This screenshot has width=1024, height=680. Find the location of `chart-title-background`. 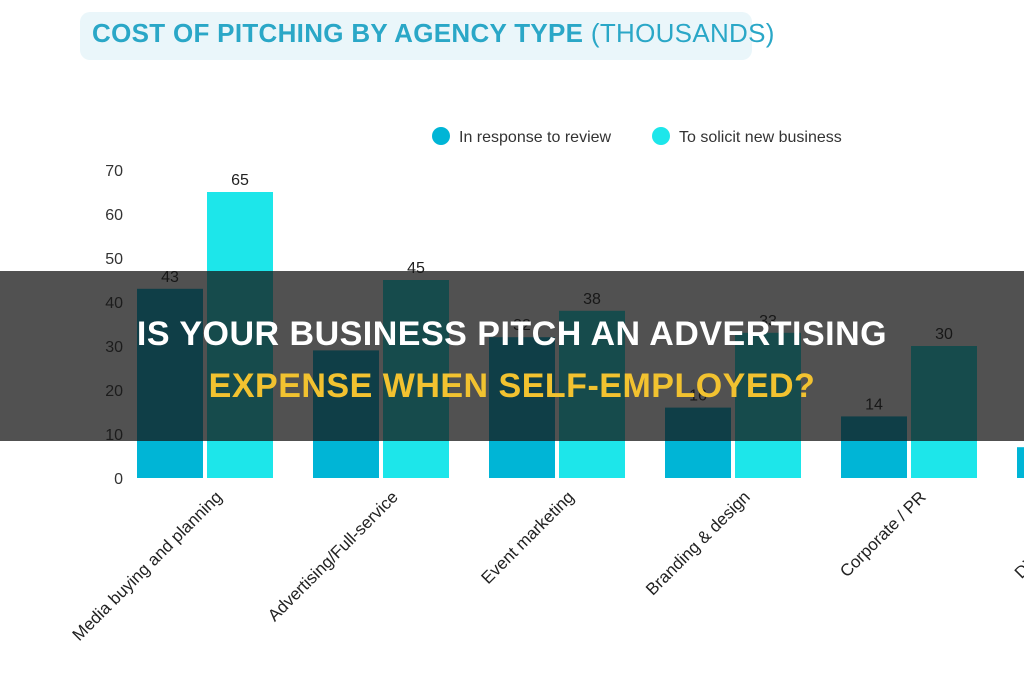

chart-title-background is located at coordinates (416, 36).